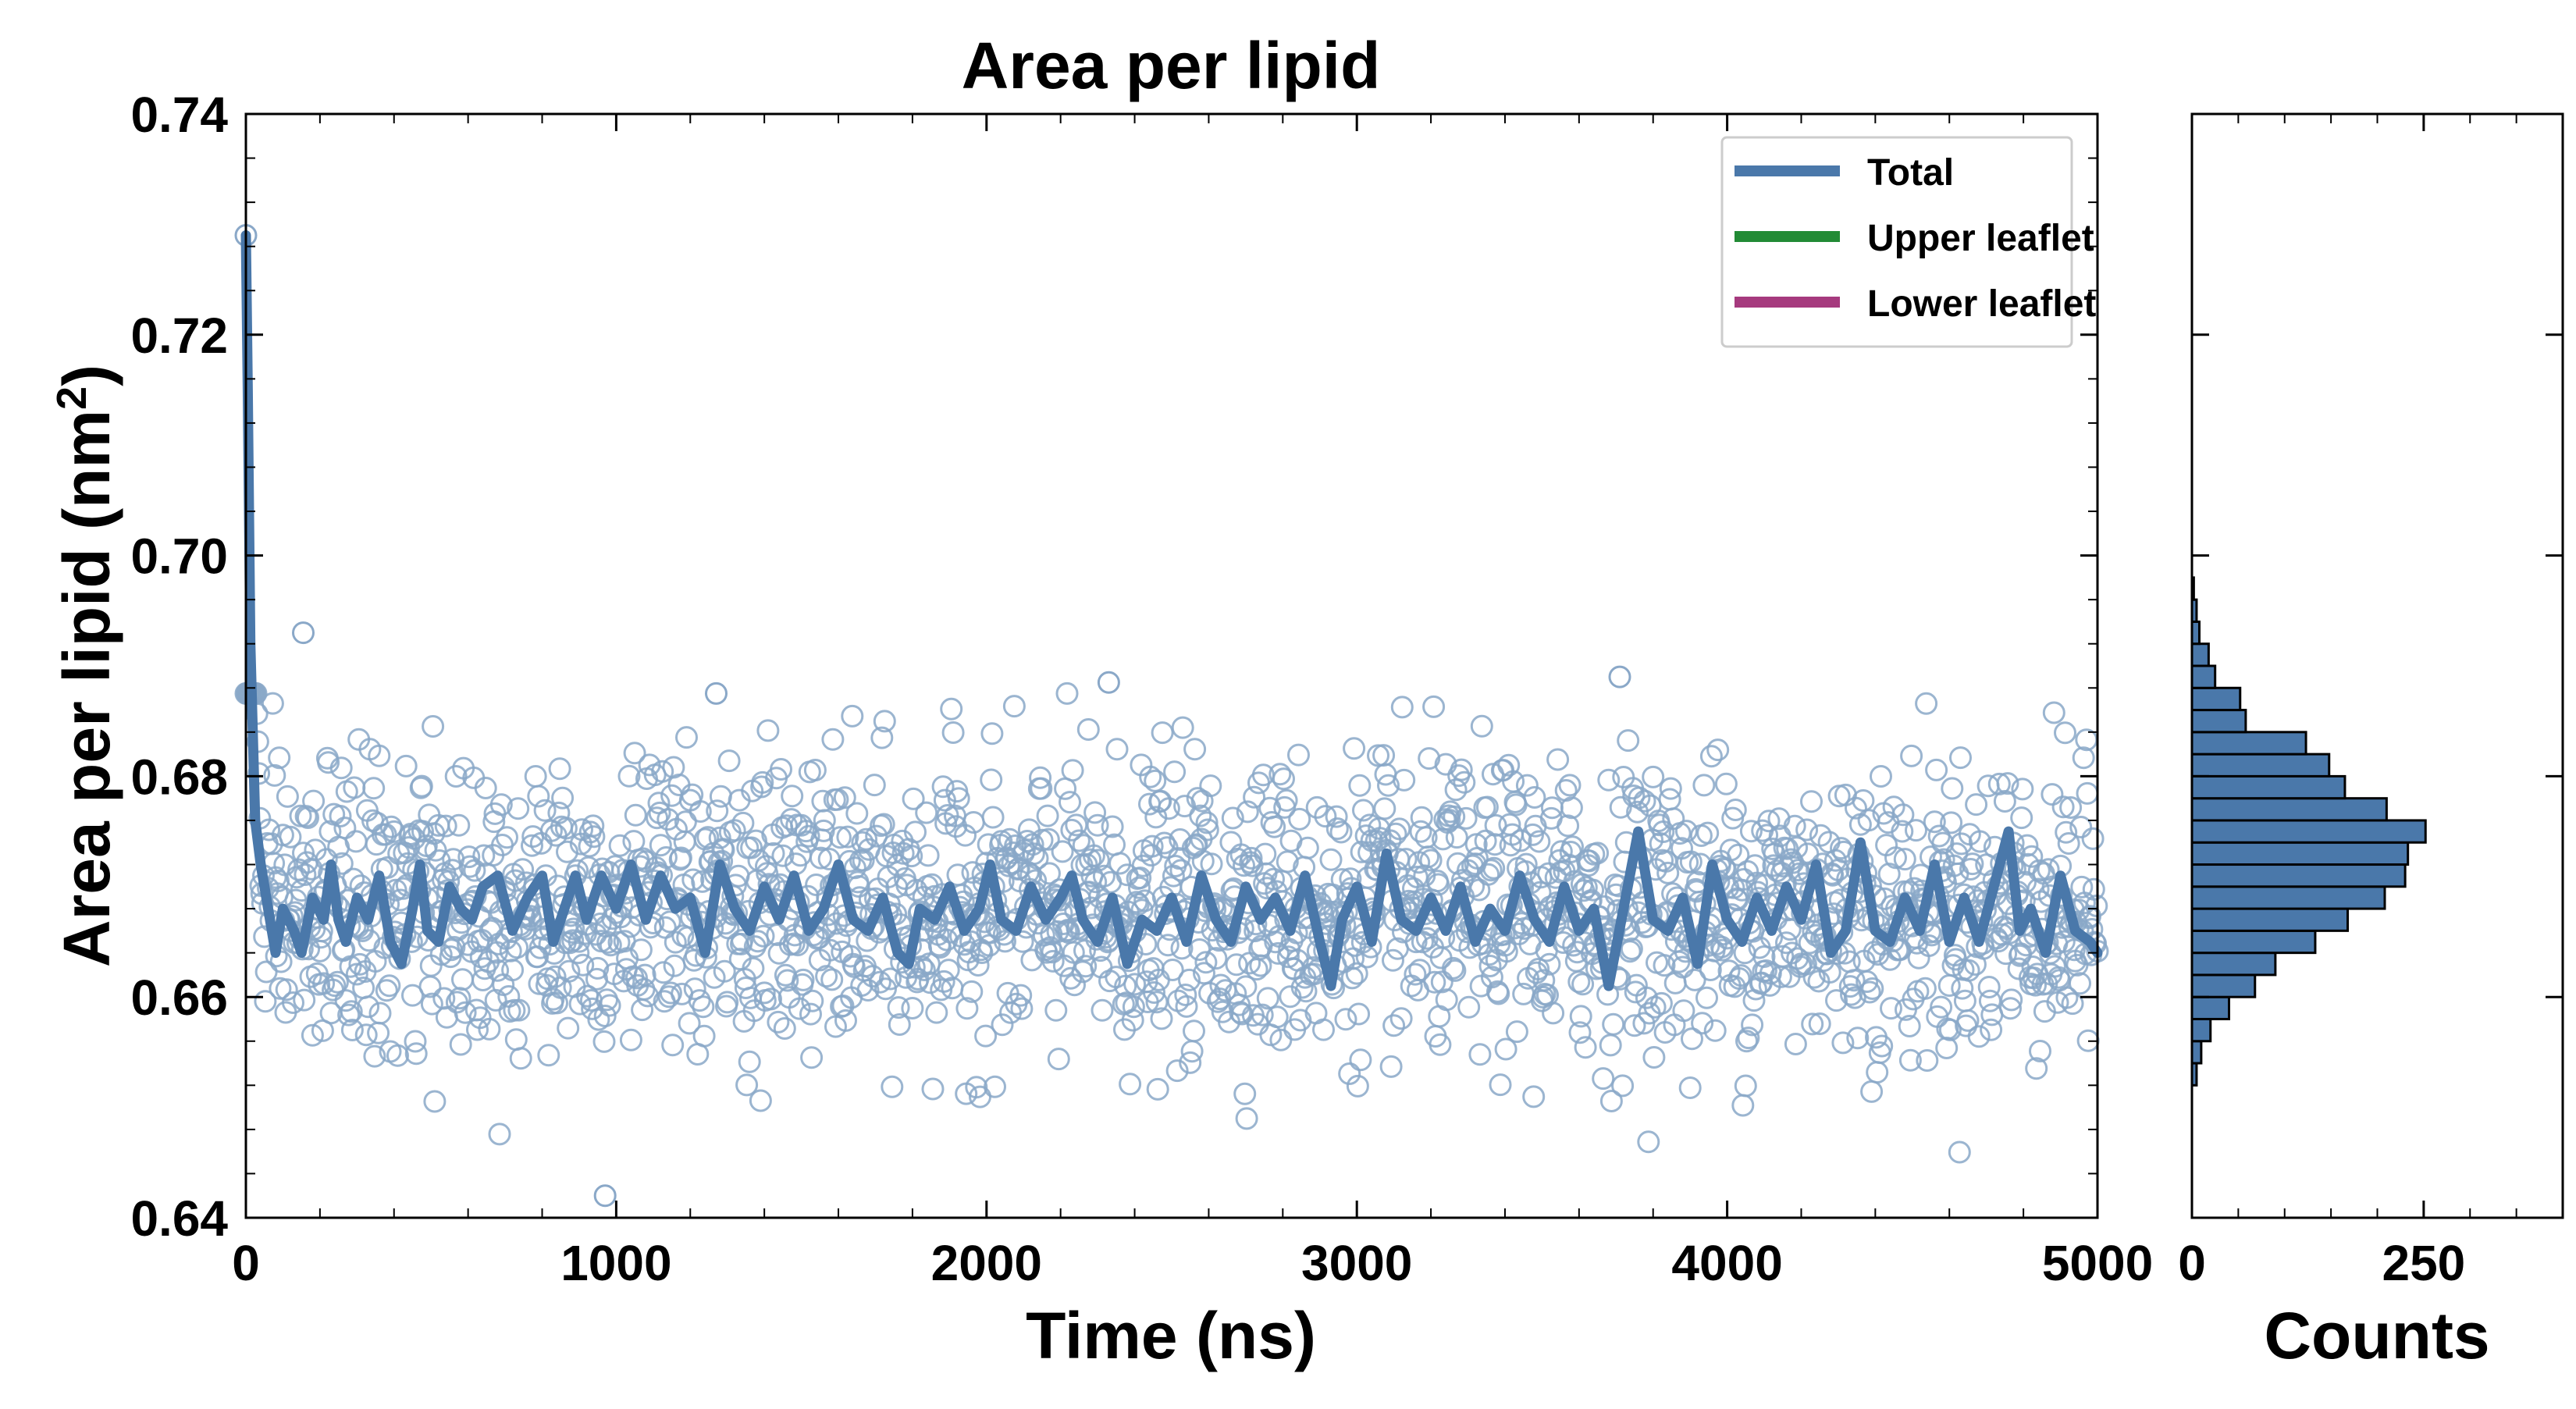 Image resolution: width=2576 pixels, height=1409 pixels. I want to click on main-xtick-labels: 0 1000 2000 3000 4000 5000, so click(1192, 1263).